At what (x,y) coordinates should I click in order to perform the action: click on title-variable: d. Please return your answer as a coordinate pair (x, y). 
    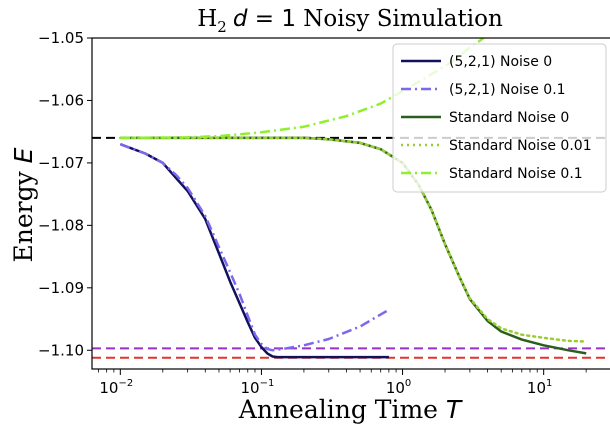
    Looking at the image, I should click on (240, 19).